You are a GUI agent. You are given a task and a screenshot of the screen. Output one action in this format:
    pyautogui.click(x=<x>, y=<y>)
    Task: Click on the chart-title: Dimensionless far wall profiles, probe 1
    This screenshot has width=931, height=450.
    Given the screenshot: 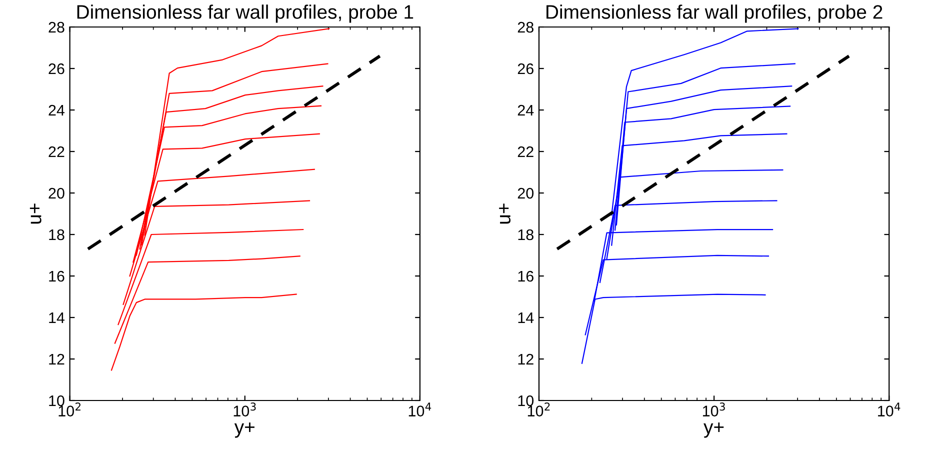 What is the action you would take?
    pyautogui.click(x=245, y=13)
    